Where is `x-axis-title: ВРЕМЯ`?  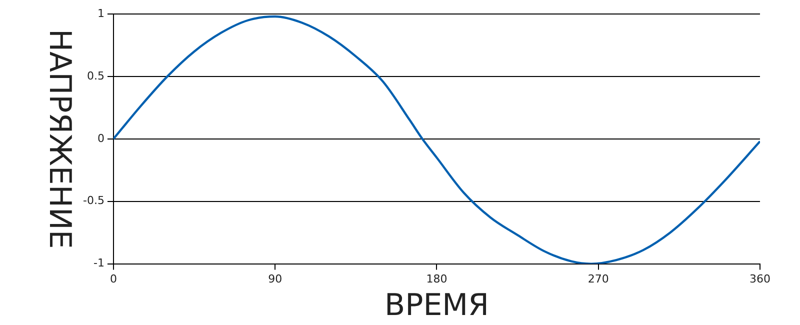 x-axis-title: ВРЕМЯ is located at coordinates (436, 305).